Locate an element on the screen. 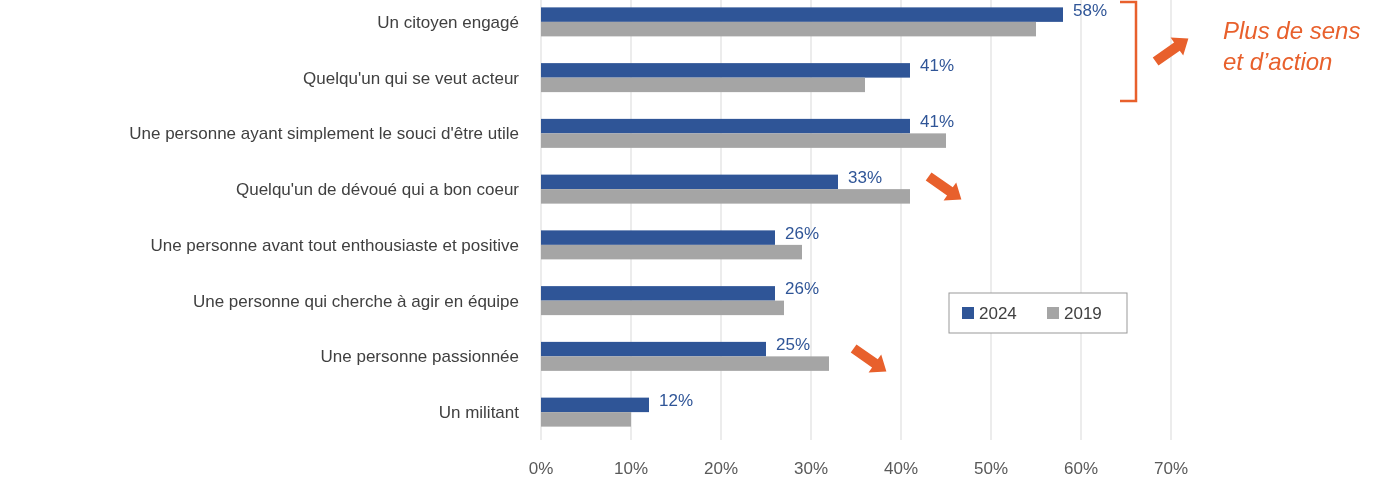  y-tick-label: Quelqu'un qui se veut acteur is located at coordinates (411, 78).